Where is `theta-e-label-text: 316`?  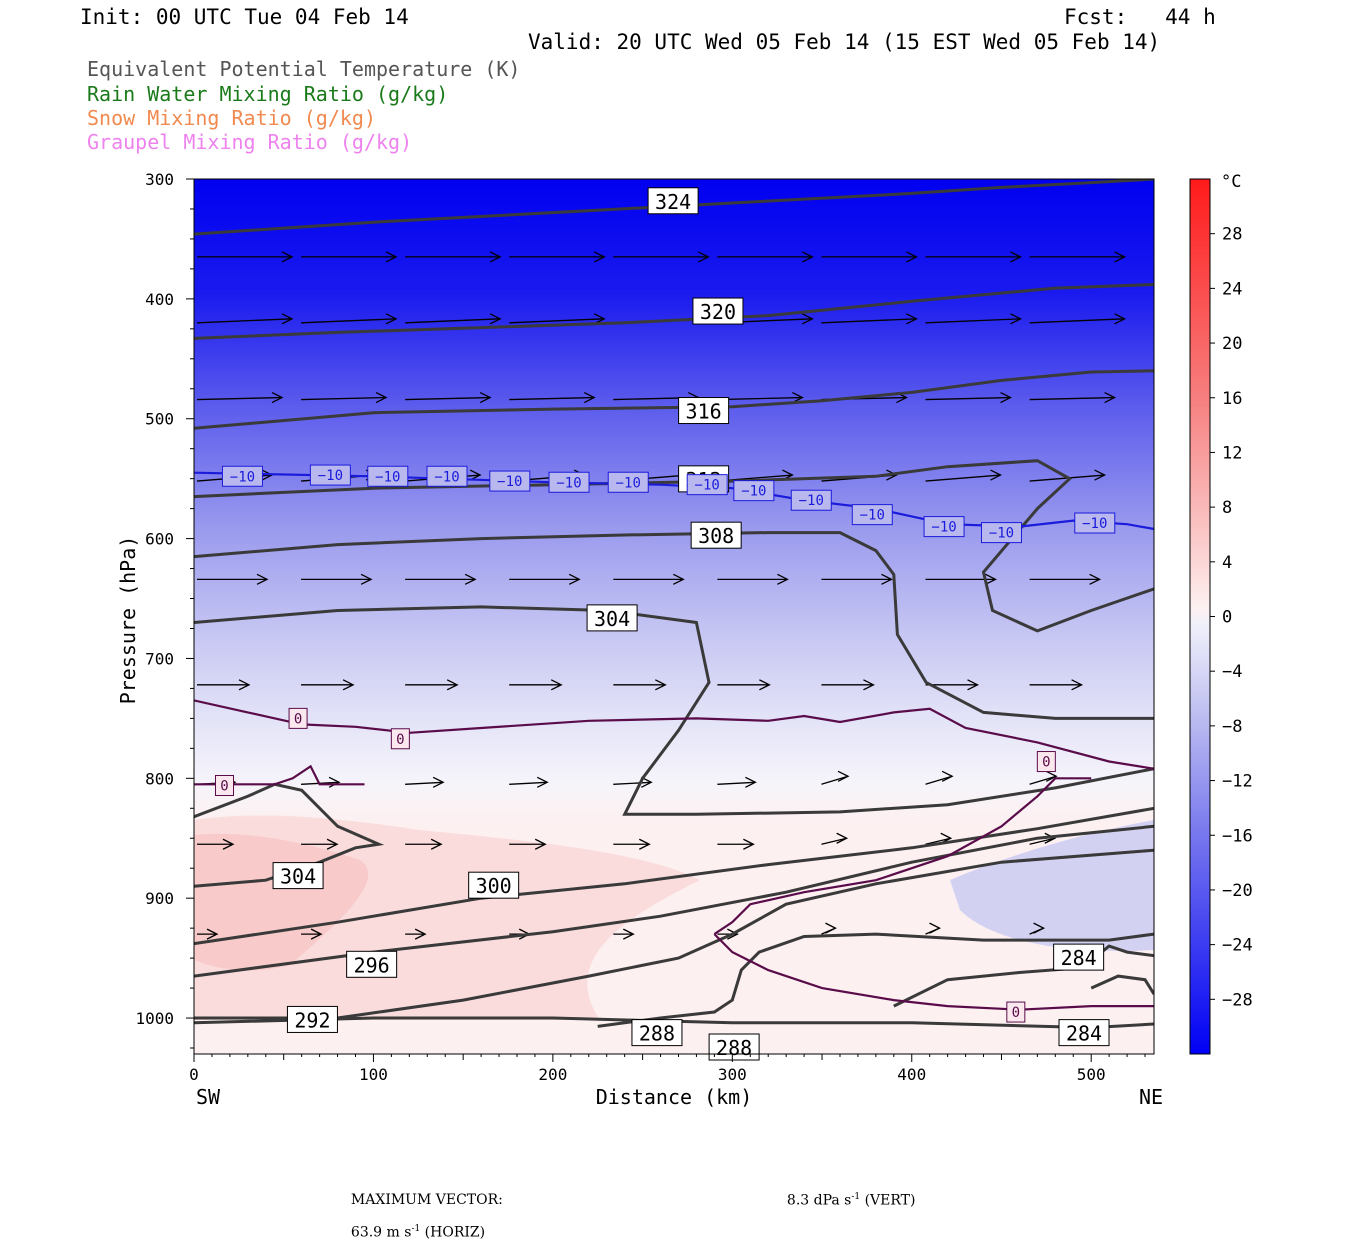
theta-e-label-text: 316 is located at coordinates (704, 412).